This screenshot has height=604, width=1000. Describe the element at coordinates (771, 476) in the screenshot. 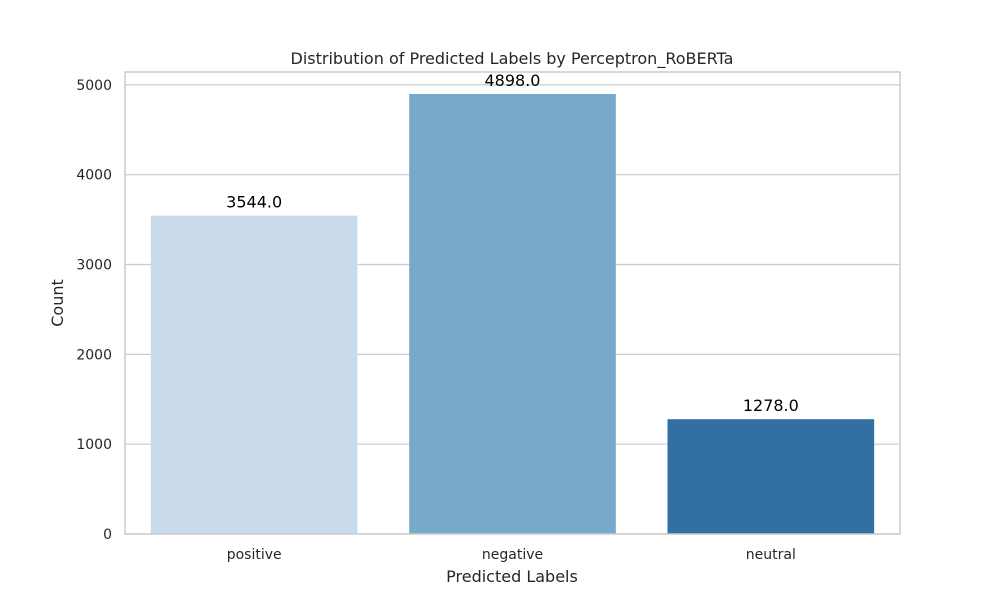

I see `bar-neutral` at that location.